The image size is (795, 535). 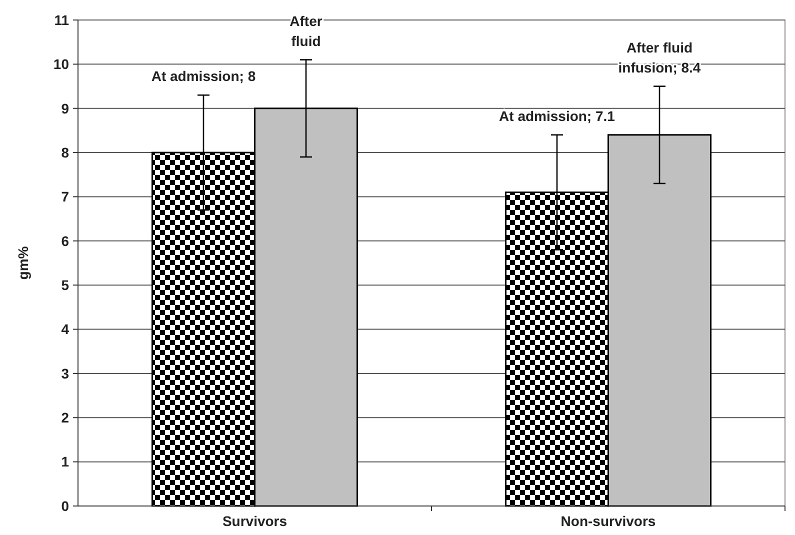 What do you see at coordinates (65, 240) in the screenshot?
I see `y-tick-label: 6` at bounding box center [65, 240].